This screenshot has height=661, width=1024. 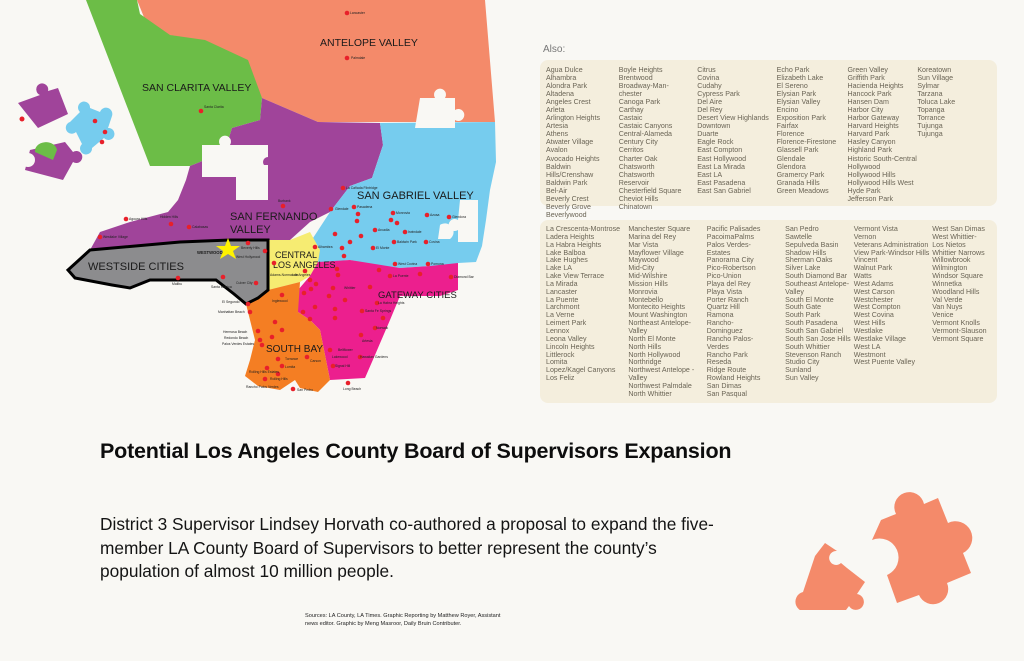 What do you see at coordinates (650, 393) in the screenshot?
I see `place-name: North Whittier` at bounding box center [650, 393].